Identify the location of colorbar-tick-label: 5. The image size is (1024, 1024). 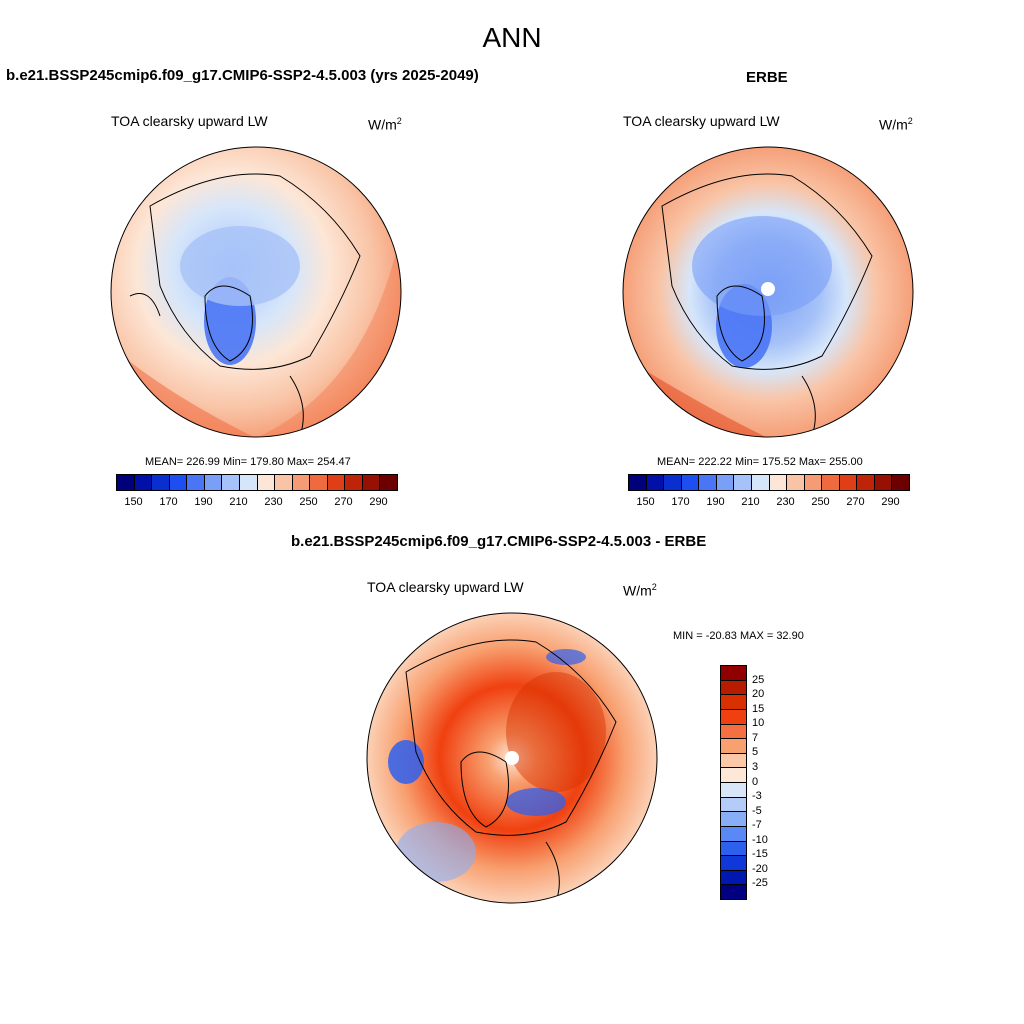
(755, 752).